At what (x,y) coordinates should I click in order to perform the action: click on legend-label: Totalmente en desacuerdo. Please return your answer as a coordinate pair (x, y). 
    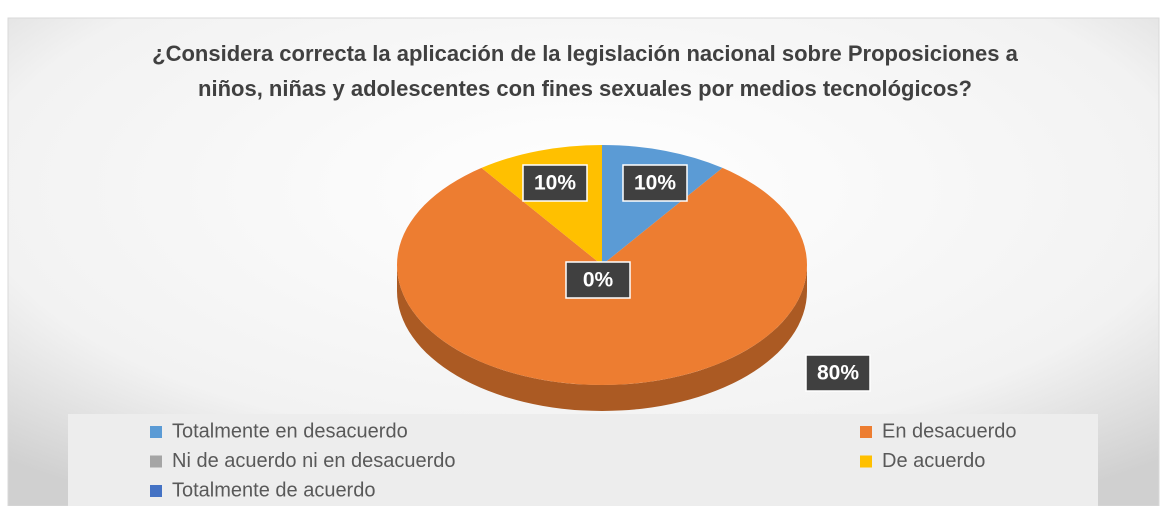
    Looking at the image, I should click on (290, 431).